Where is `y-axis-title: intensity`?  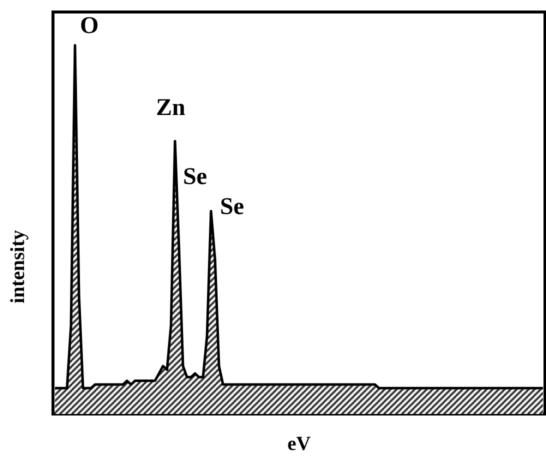 y-axis-title: intensity is located at coordinates (18, 267).